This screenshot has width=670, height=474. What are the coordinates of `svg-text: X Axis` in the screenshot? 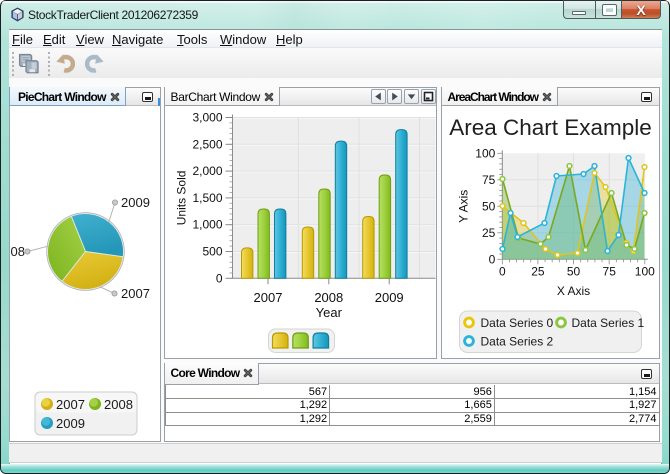 It's located at (572, 291).